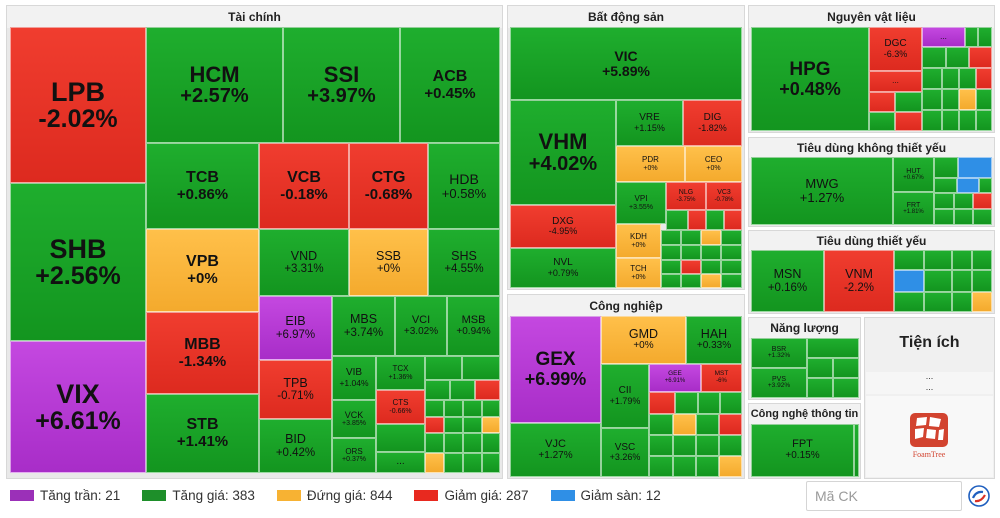  Describe the element at coordinates (400, 407) in the screenshot. I see `tile-cts: CTS -0.66%` at that location.